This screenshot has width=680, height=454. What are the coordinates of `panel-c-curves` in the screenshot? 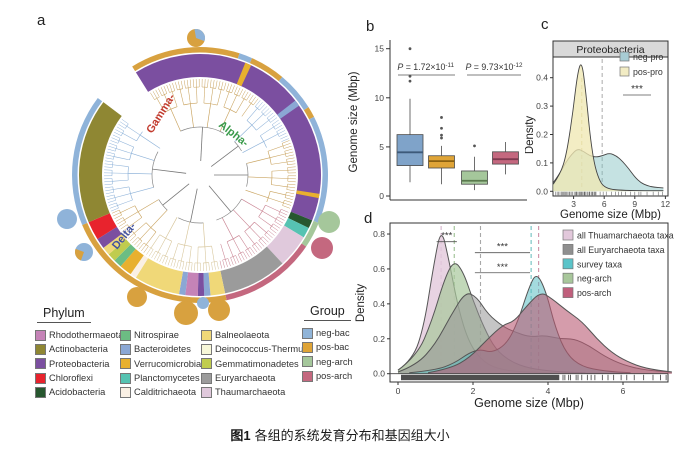 It's located at (608, 128).